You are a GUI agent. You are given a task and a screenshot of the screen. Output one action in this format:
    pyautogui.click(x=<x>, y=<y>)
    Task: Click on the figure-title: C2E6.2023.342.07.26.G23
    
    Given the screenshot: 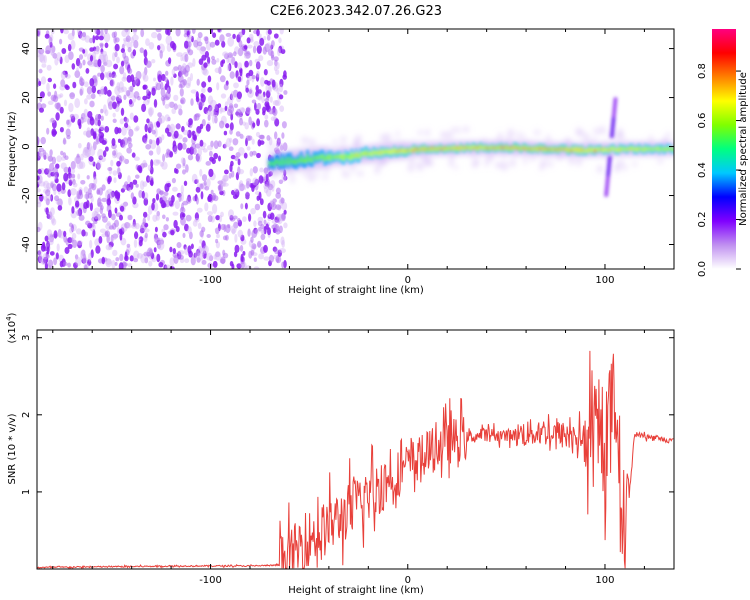 What is the action you would take?
    pyautogui.click(x=356, y=11)
    